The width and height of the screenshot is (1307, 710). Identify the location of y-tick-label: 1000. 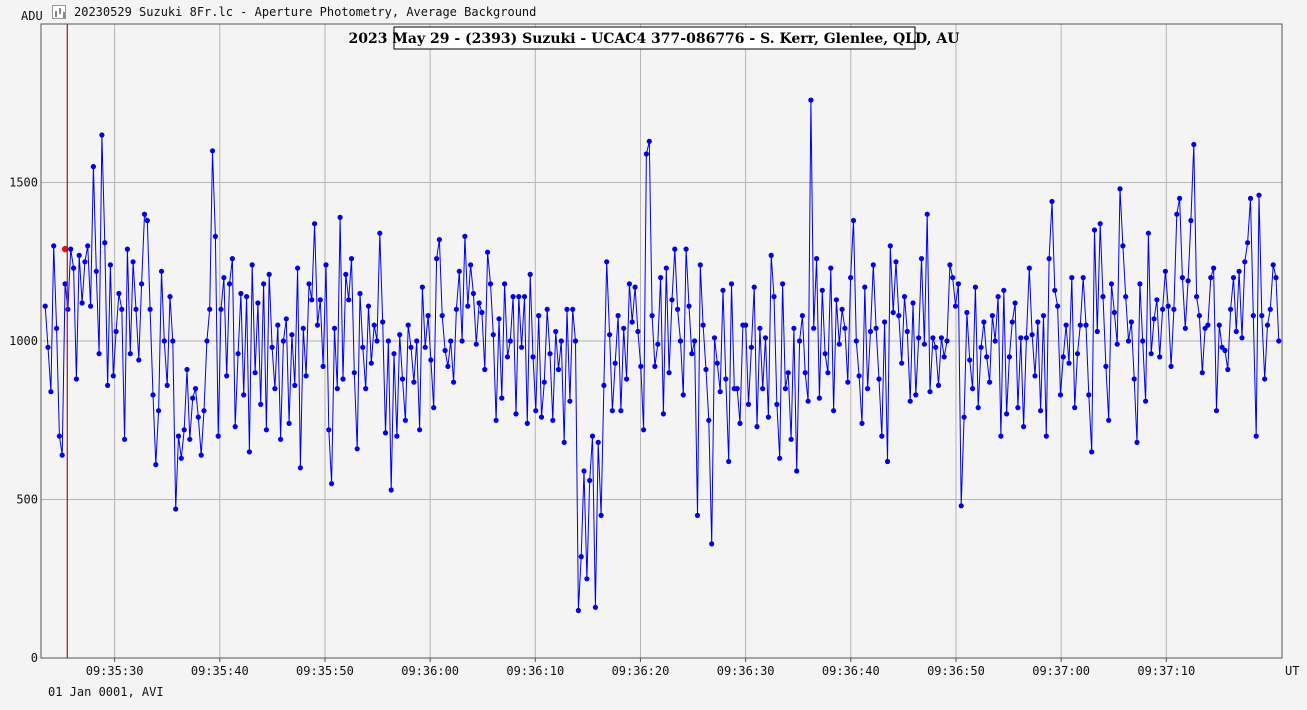
(23, 341).